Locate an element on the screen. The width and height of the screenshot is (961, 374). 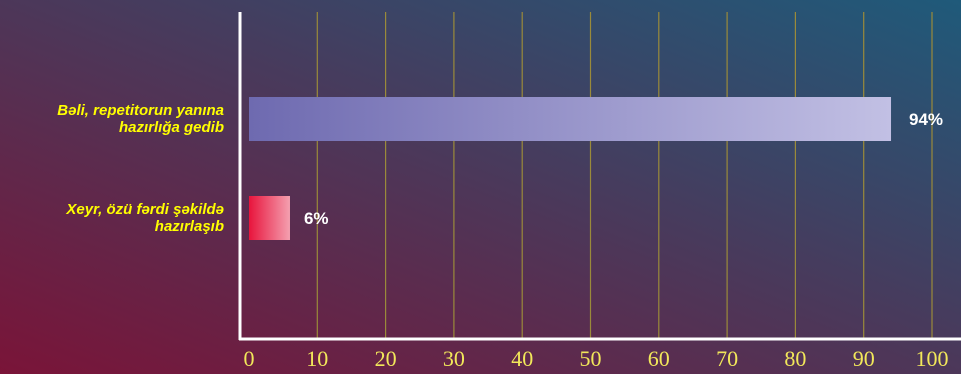
category-label: Bəli, repetitorun yanına hazırlığa gedib is located at coordinates (140, 119).